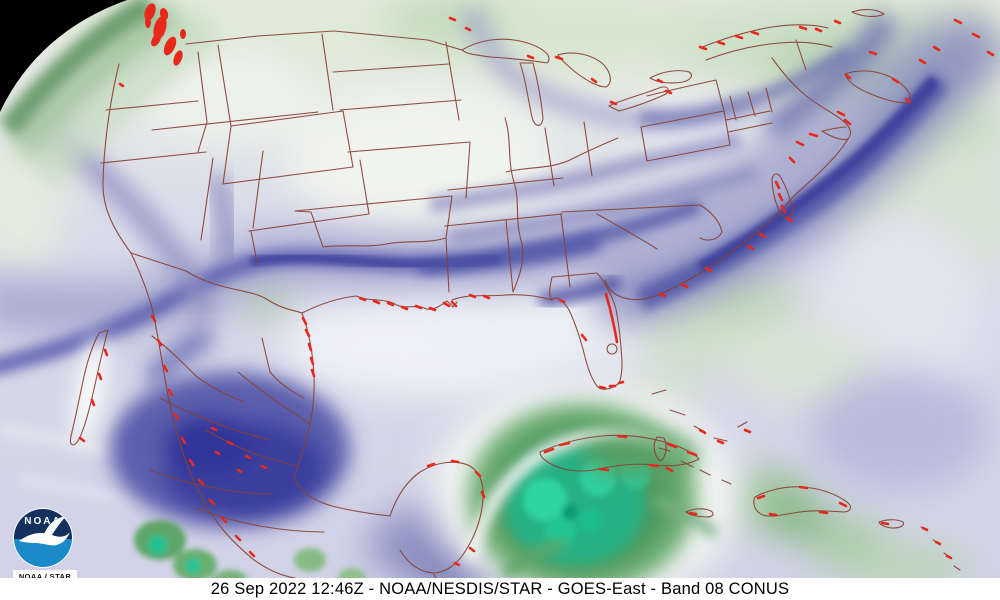 This screenshot has height=600, width=1000. I want to click on fire-hotspots-northwest, so click(165, 34).